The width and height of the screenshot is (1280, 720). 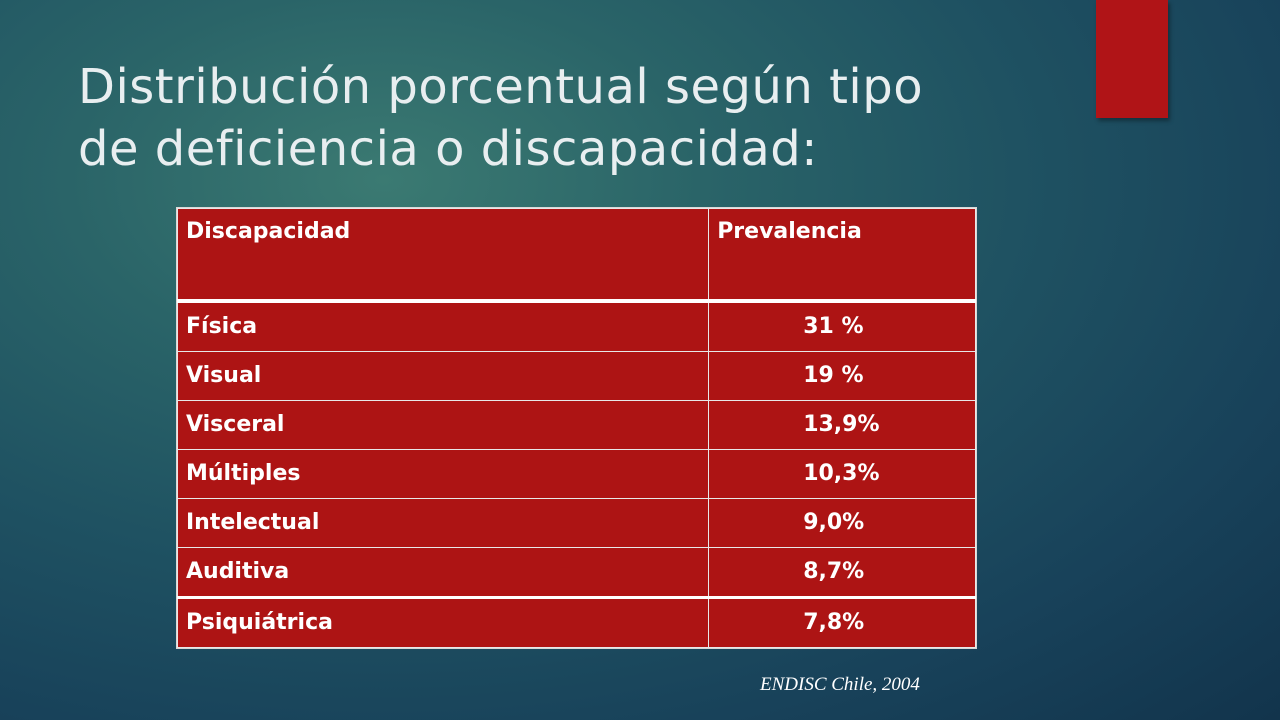 What do you see at coordinates (842, 621) in the screenshot?
I see `row-value: 7,8%` at bounding box center [842, 621].